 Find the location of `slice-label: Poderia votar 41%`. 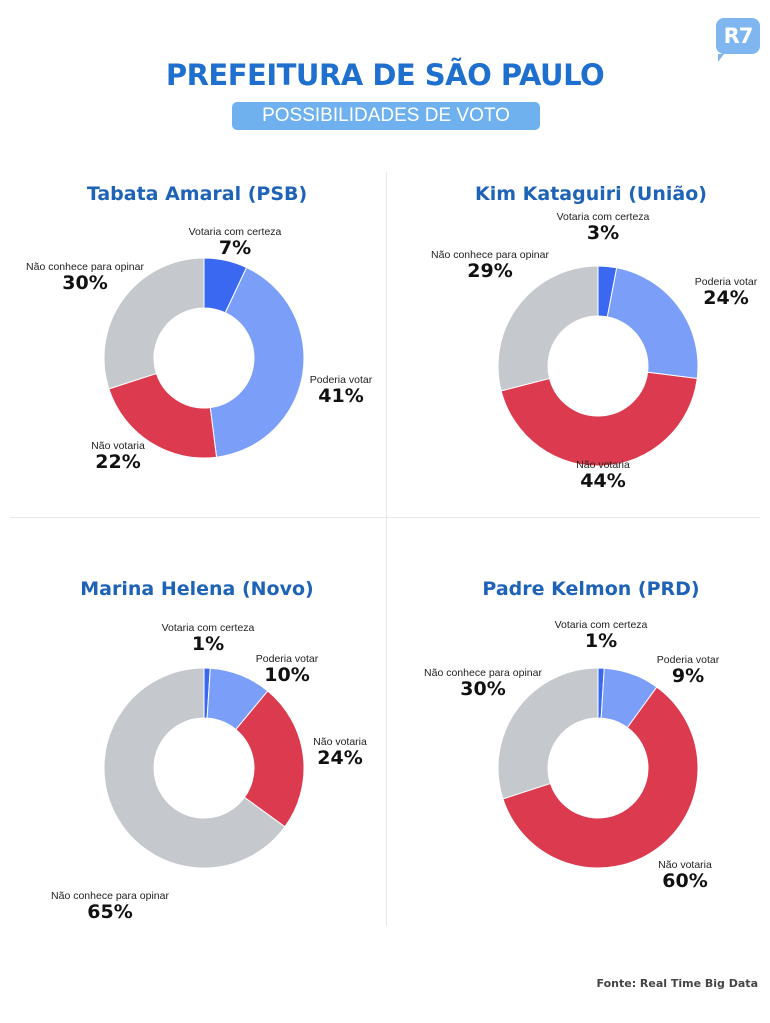

slice-label: Poderia votar 41% is located at coordinates (341, 390).